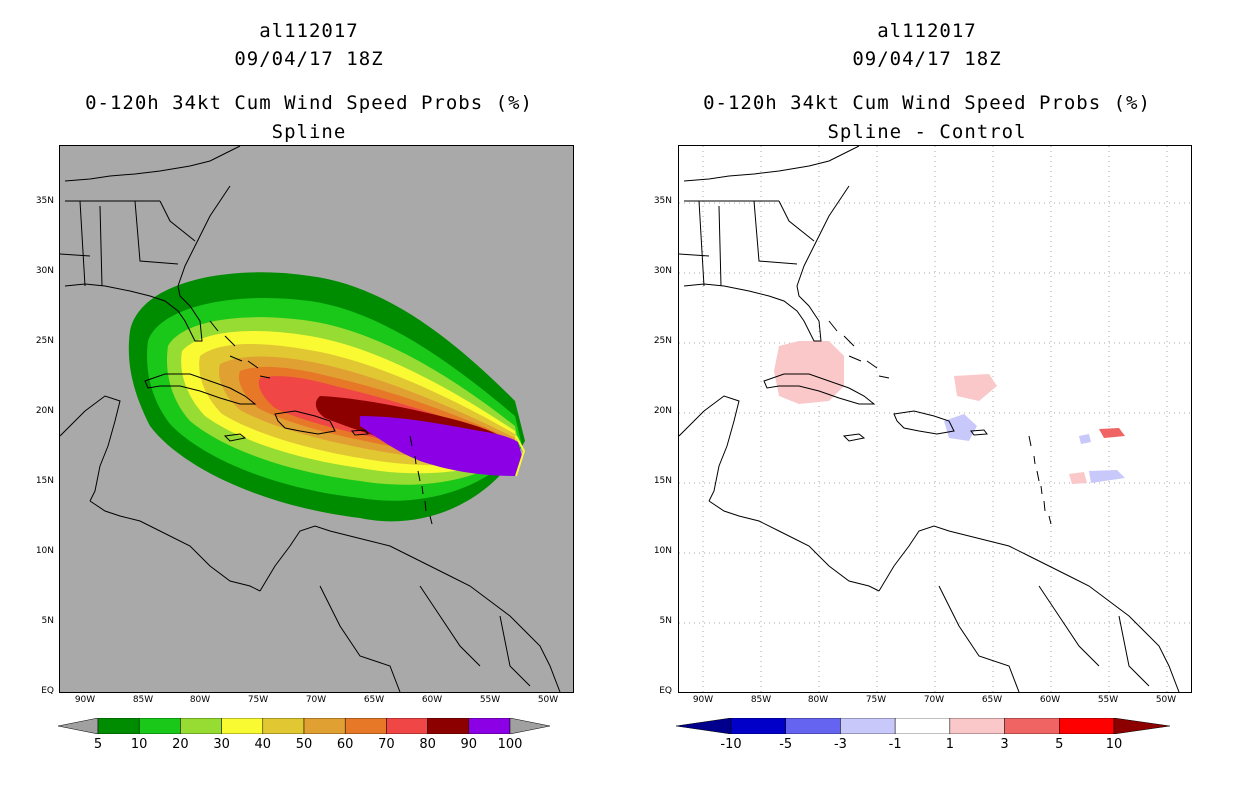 Image resolution: width=1236 pixels, height=800 pixels. What do you see at coordinates (520, 456) in the screenshot?
I see `contour-100-edge` at bounding box center [520, 456].